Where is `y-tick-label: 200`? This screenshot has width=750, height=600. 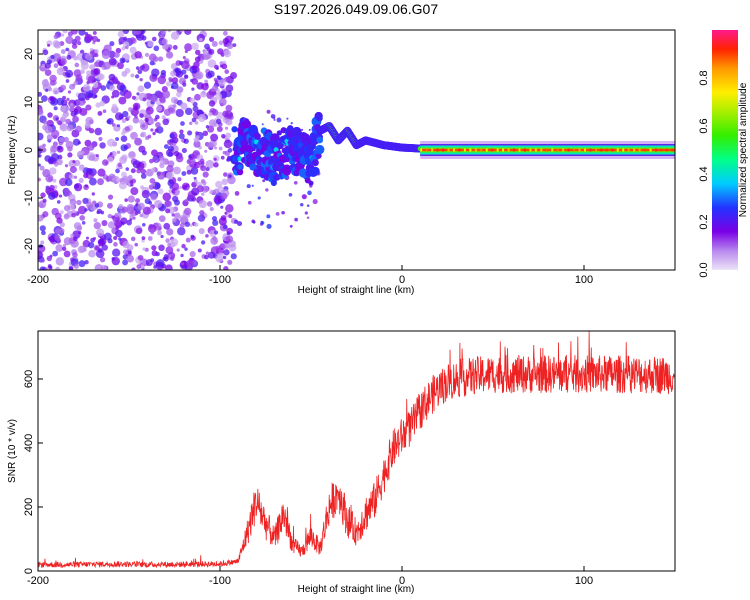 y-tick-label: 200 is located at coordinates (29, 507).